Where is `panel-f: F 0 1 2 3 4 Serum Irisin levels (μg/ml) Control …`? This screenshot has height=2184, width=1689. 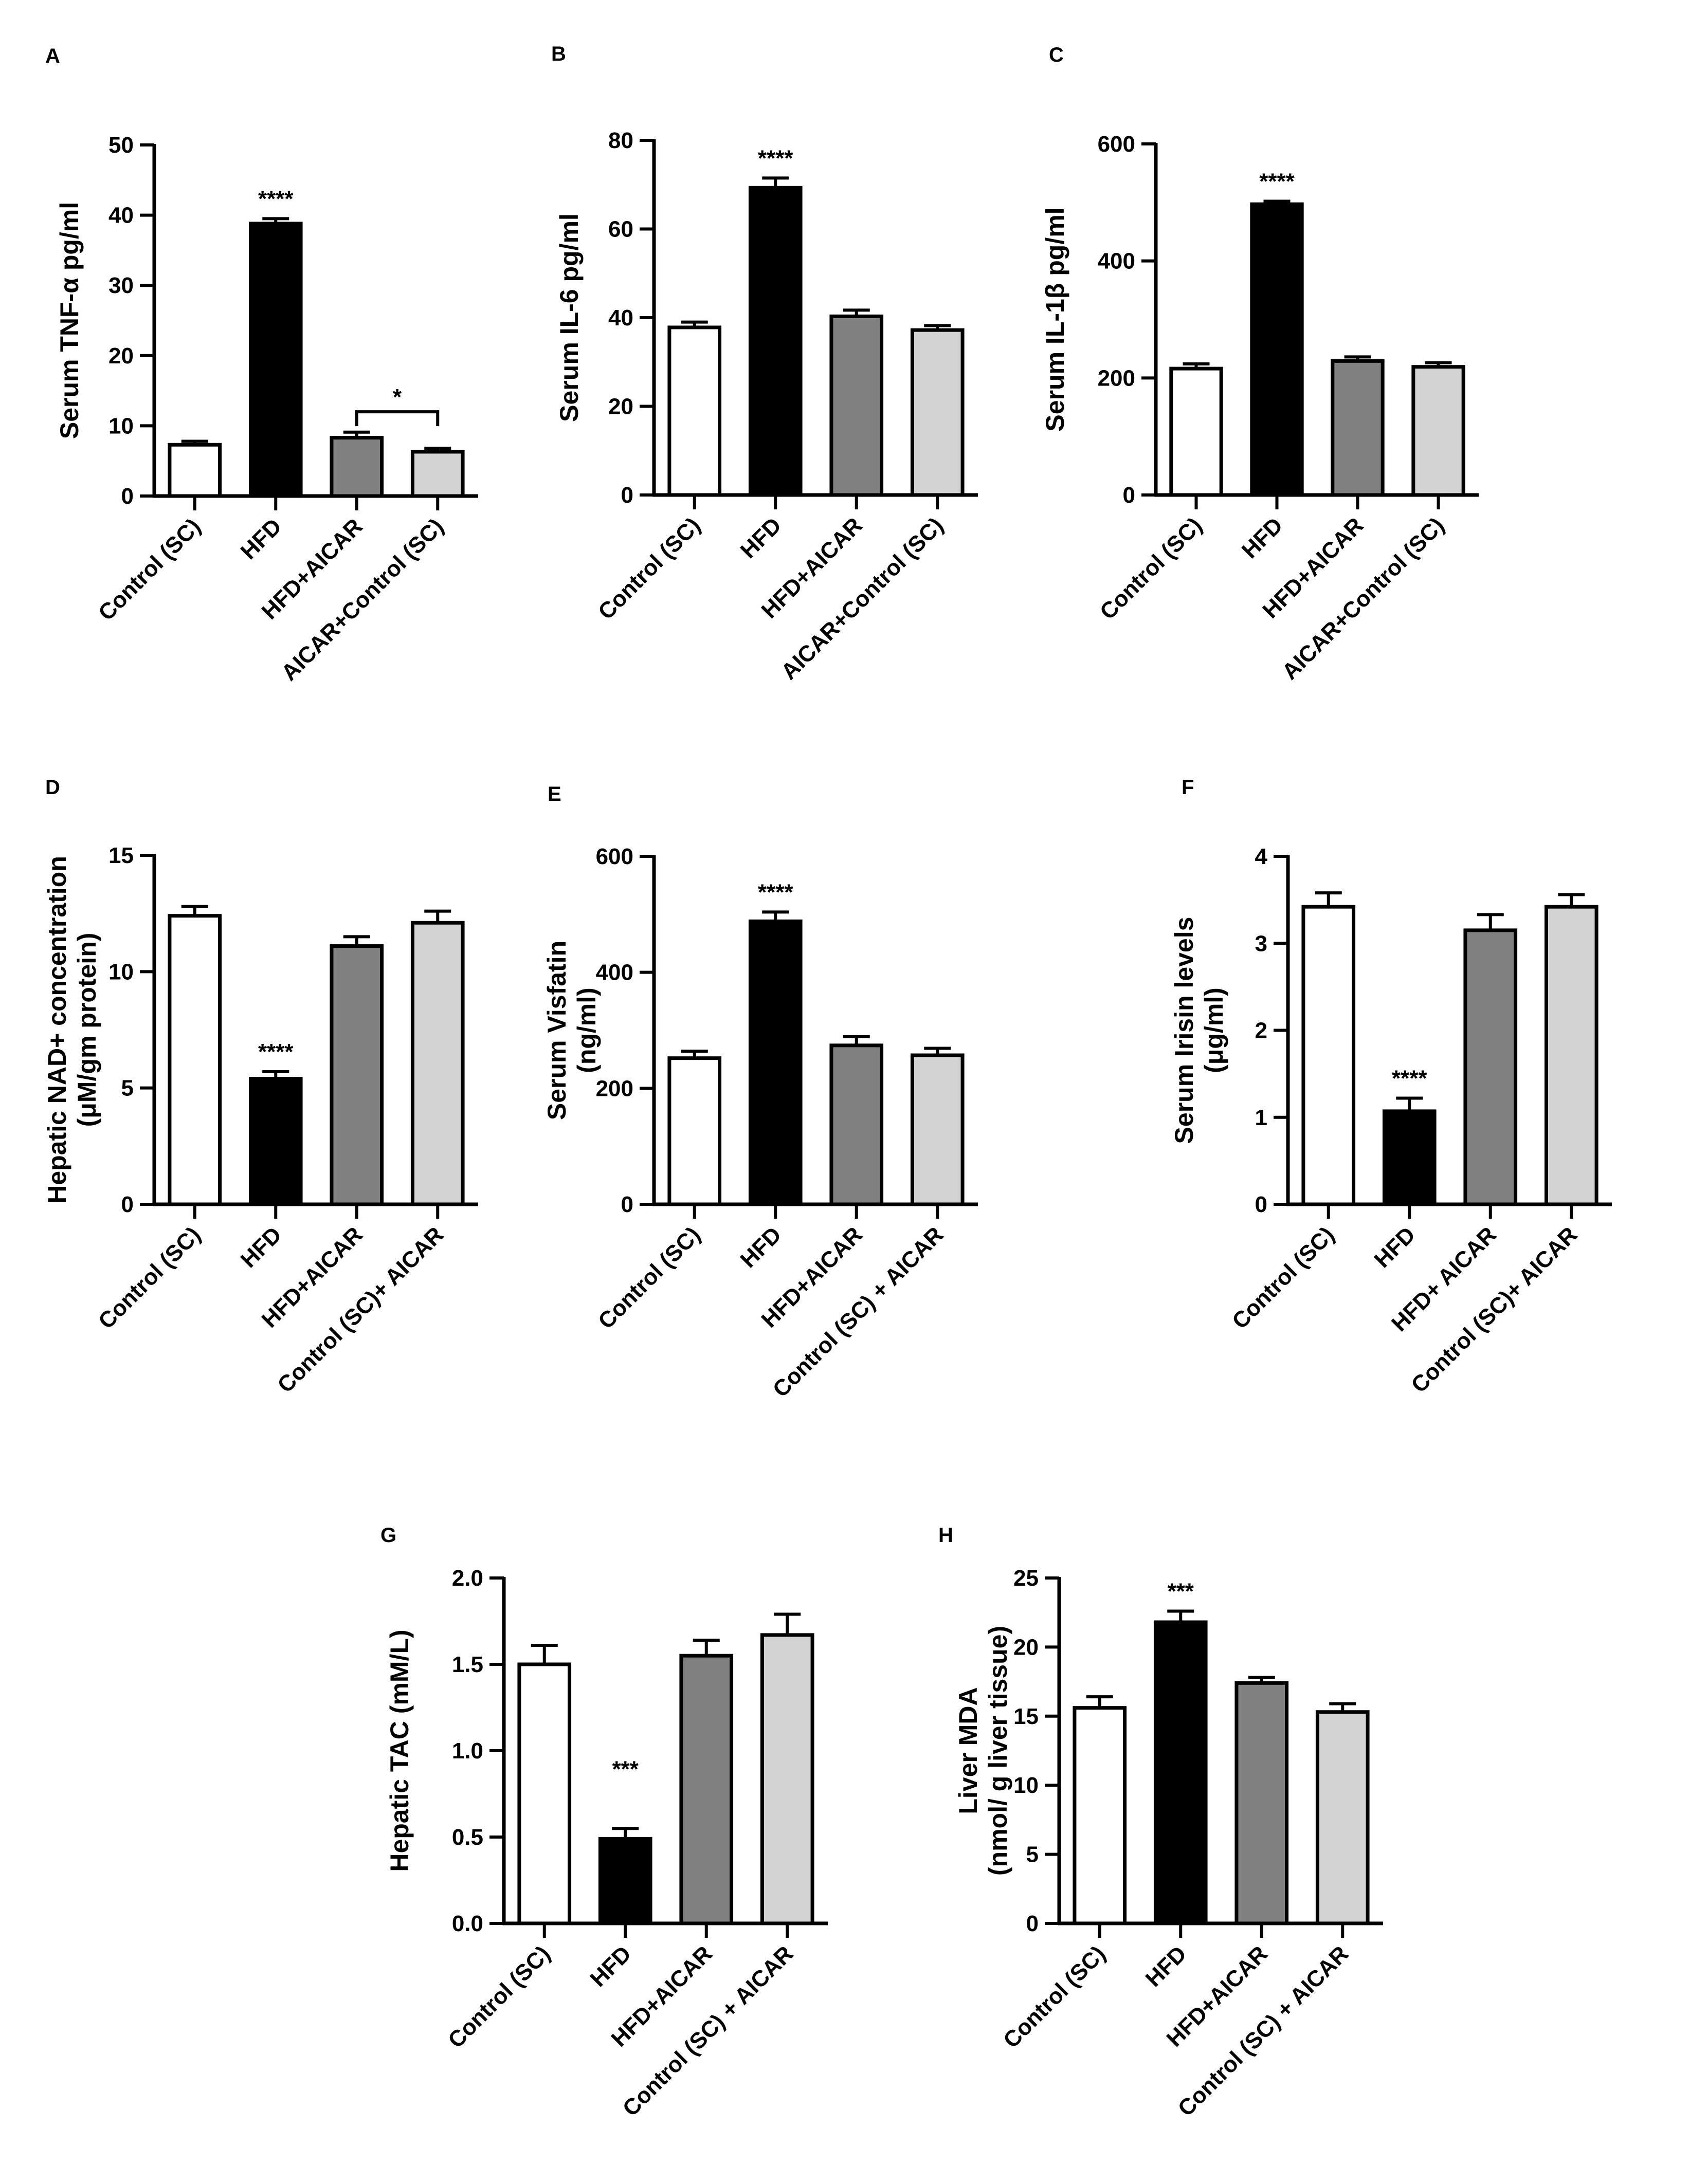 panel-f: F 0 1 2 3 4 Serum Irisin levels (μg/ml) Control … is located at coordinates (1391, 1087).